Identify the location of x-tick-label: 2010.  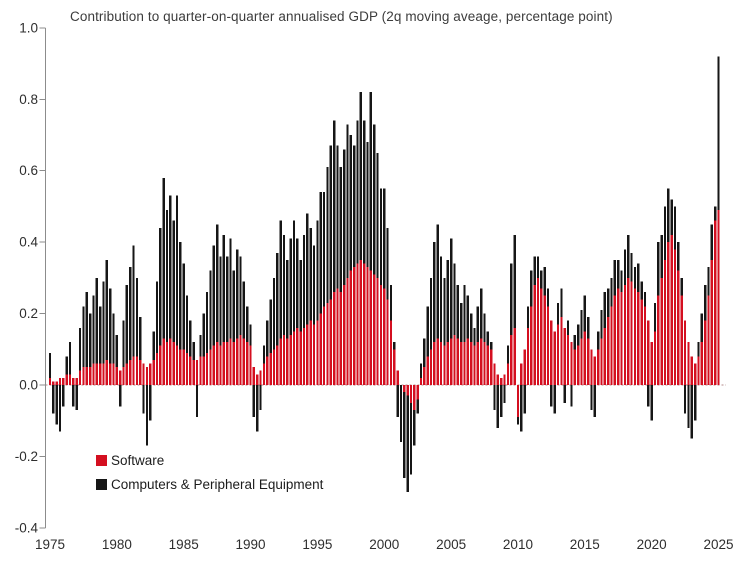
(518, 544).